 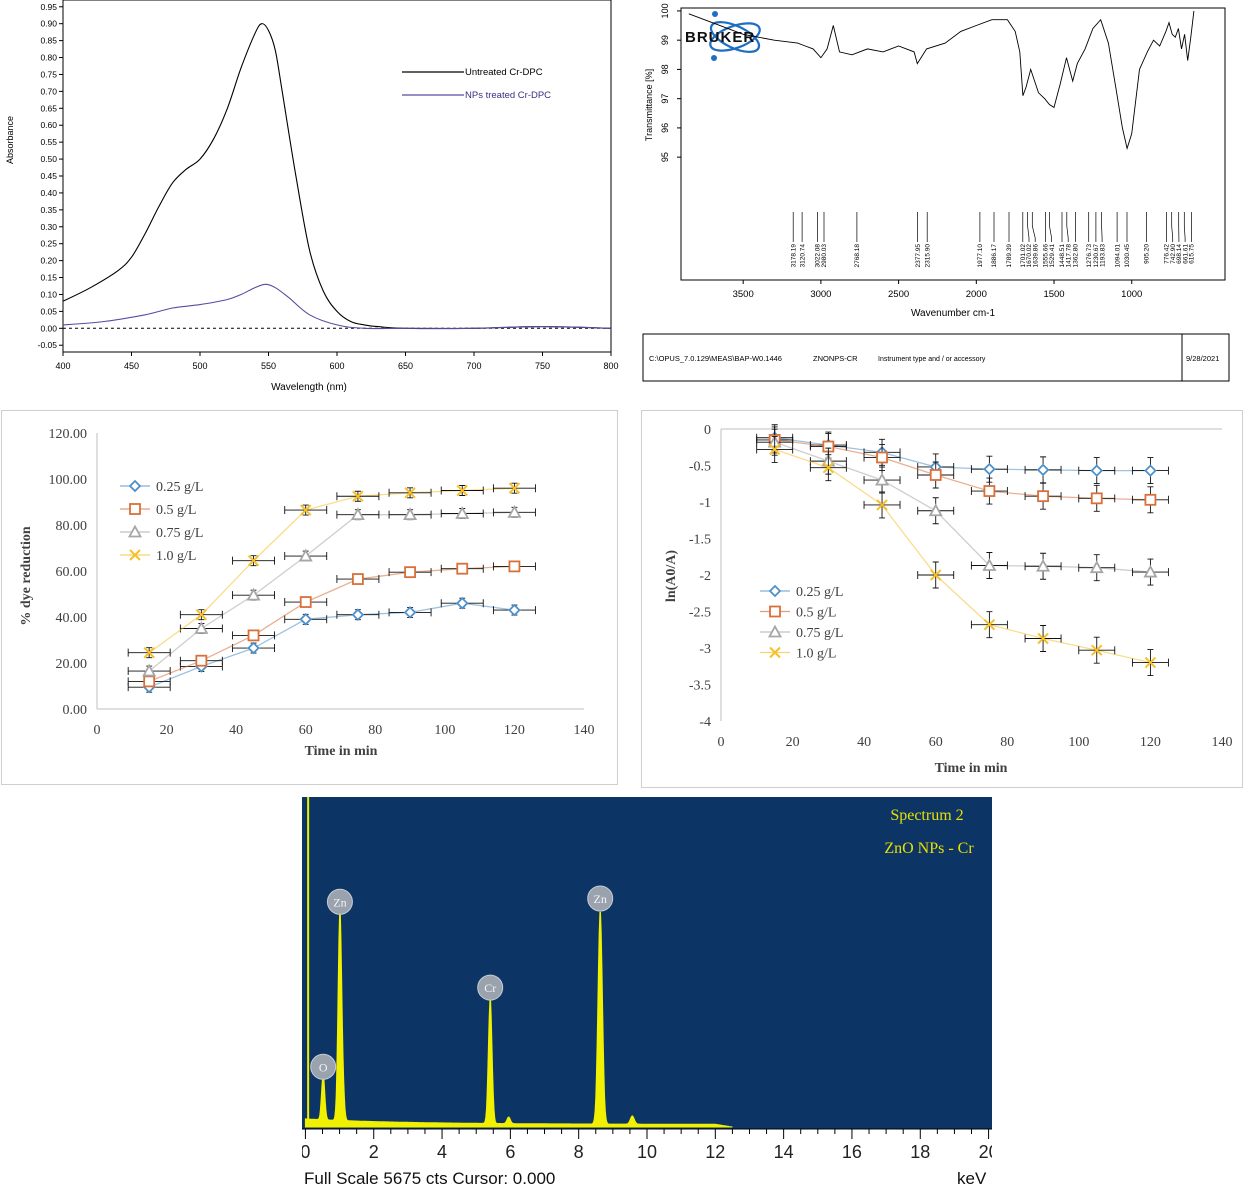 What do you see at coordinates (985, 1152) in the screenshot?
I see `edx-x-tick-label: 20` at bounding box center [985, 1152].